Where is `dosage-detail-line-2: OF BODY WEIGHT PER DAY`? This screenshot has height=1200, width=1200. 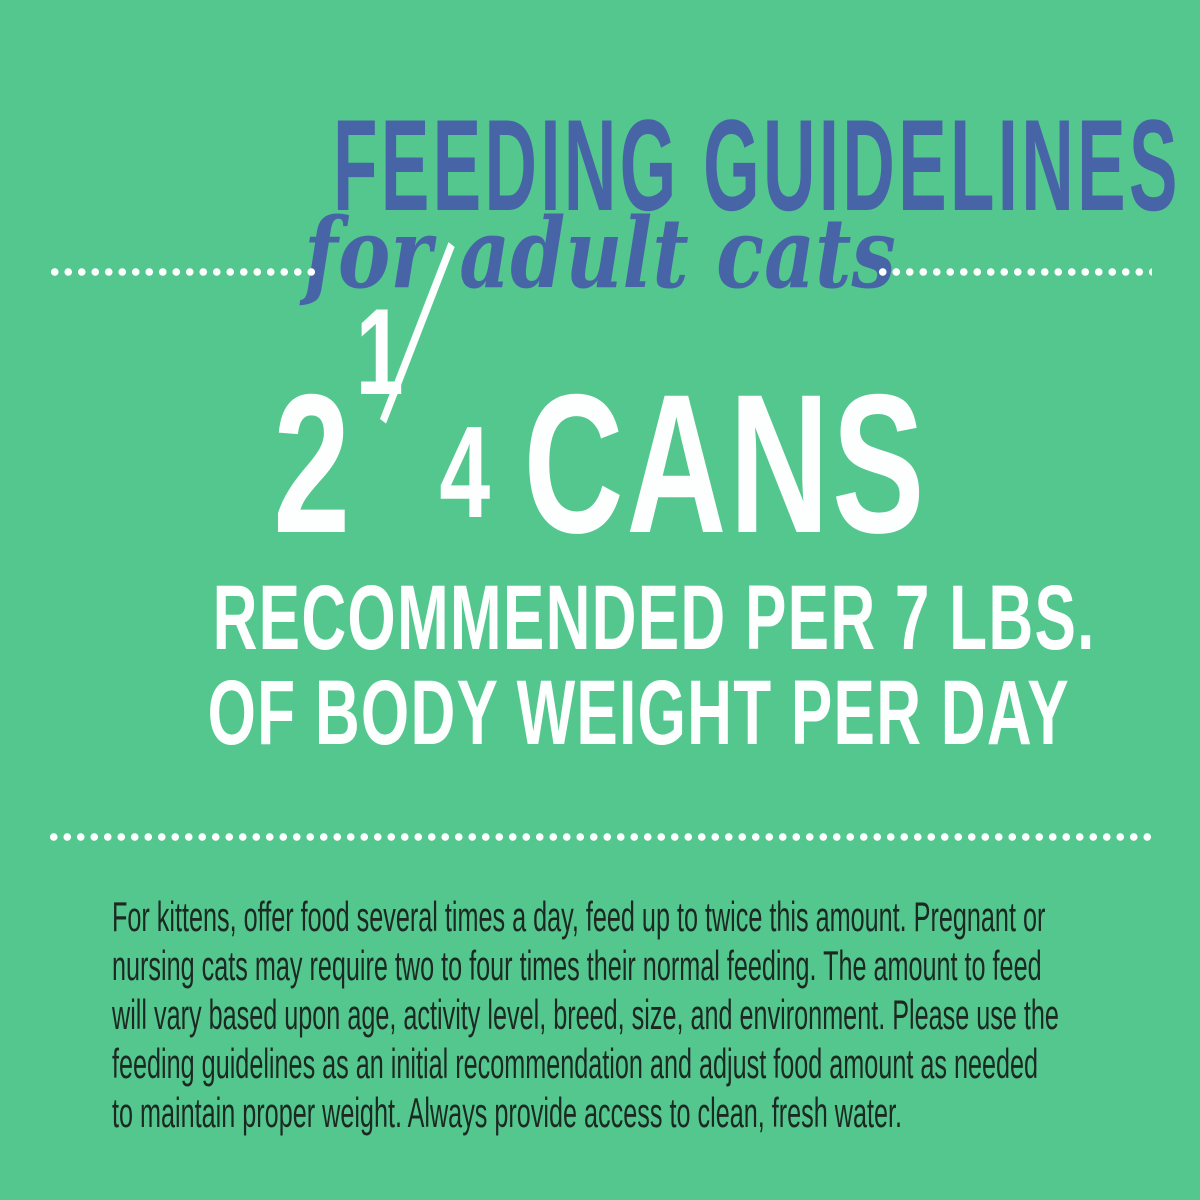
dosage-detail-line-2: OF BODY WEIGHT PER DAY is located at coordinates (638, 713).